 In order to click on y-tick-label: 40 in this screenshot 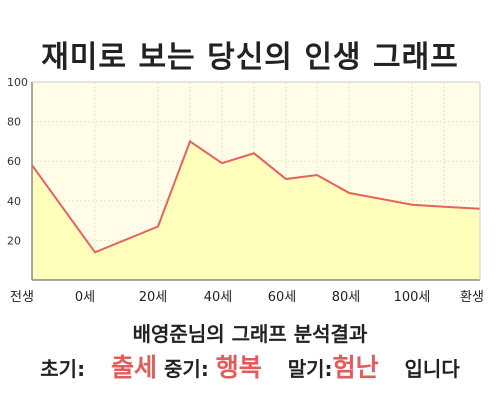, I will do `click(14, 201)`.